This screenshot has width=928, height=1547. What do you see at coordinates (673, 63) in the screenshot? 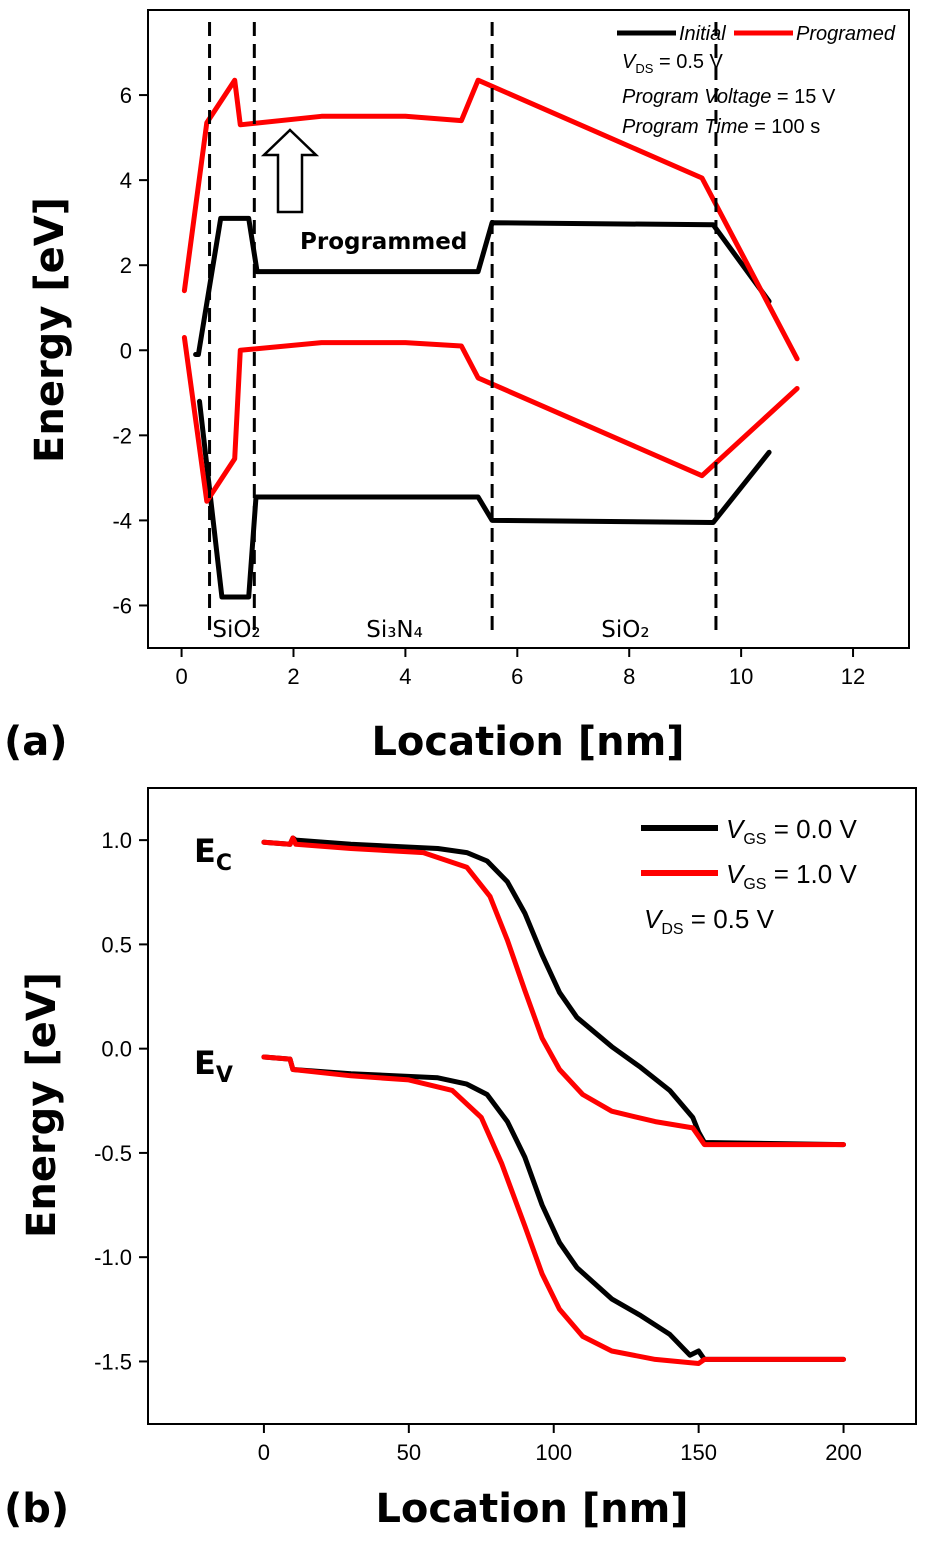
I see `legend-a-vds: VDS = 0.5 V` at bounding box center [673, 63].